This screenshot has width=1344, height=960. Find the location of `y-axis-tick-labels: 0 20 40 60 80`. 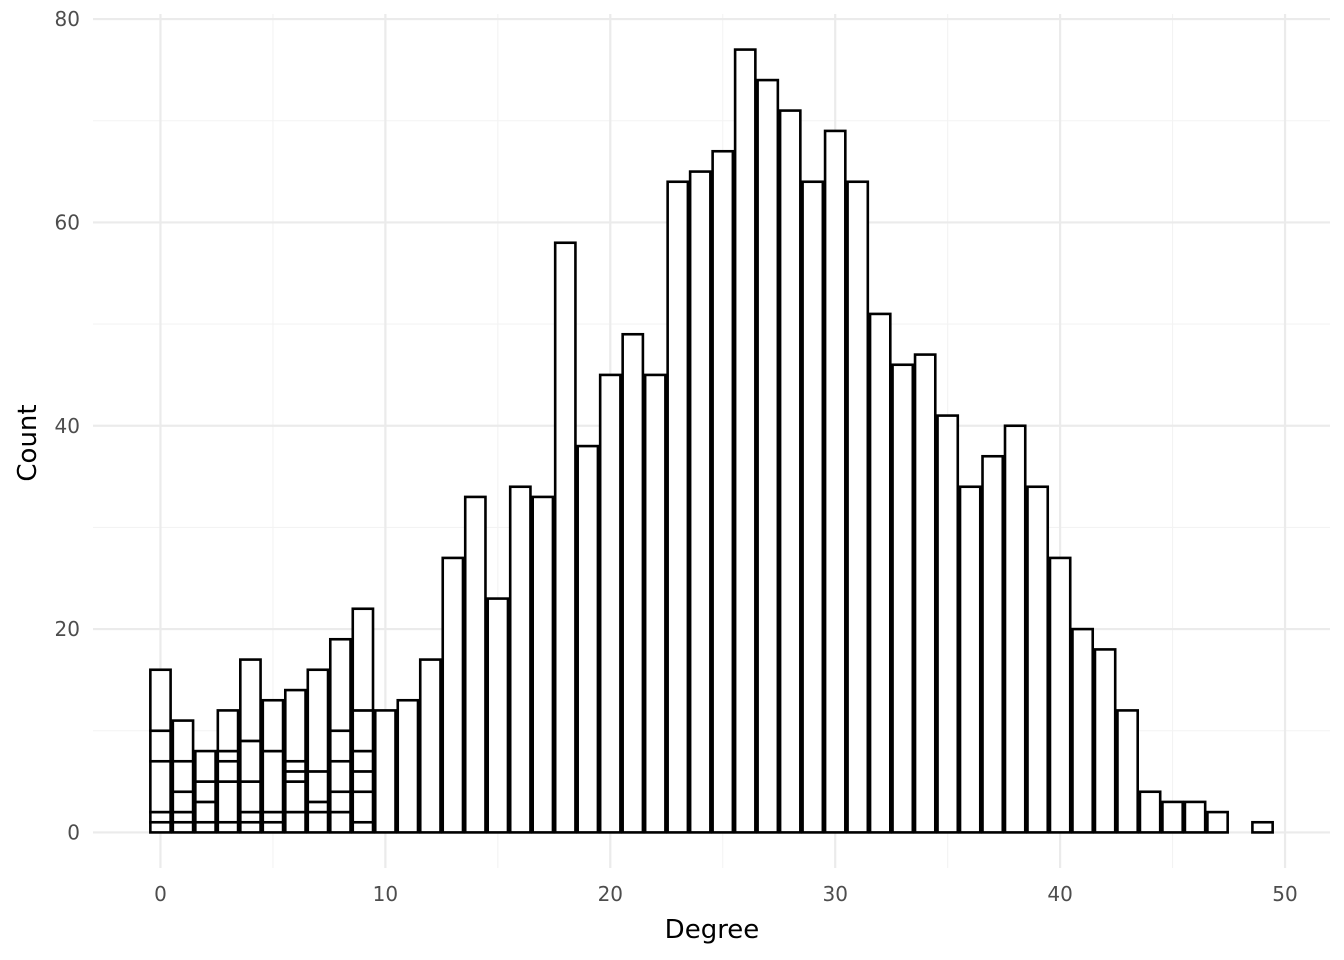

y-axis-tick-labels: 0 20 40 60 80 is located at coordinates (67, 425).